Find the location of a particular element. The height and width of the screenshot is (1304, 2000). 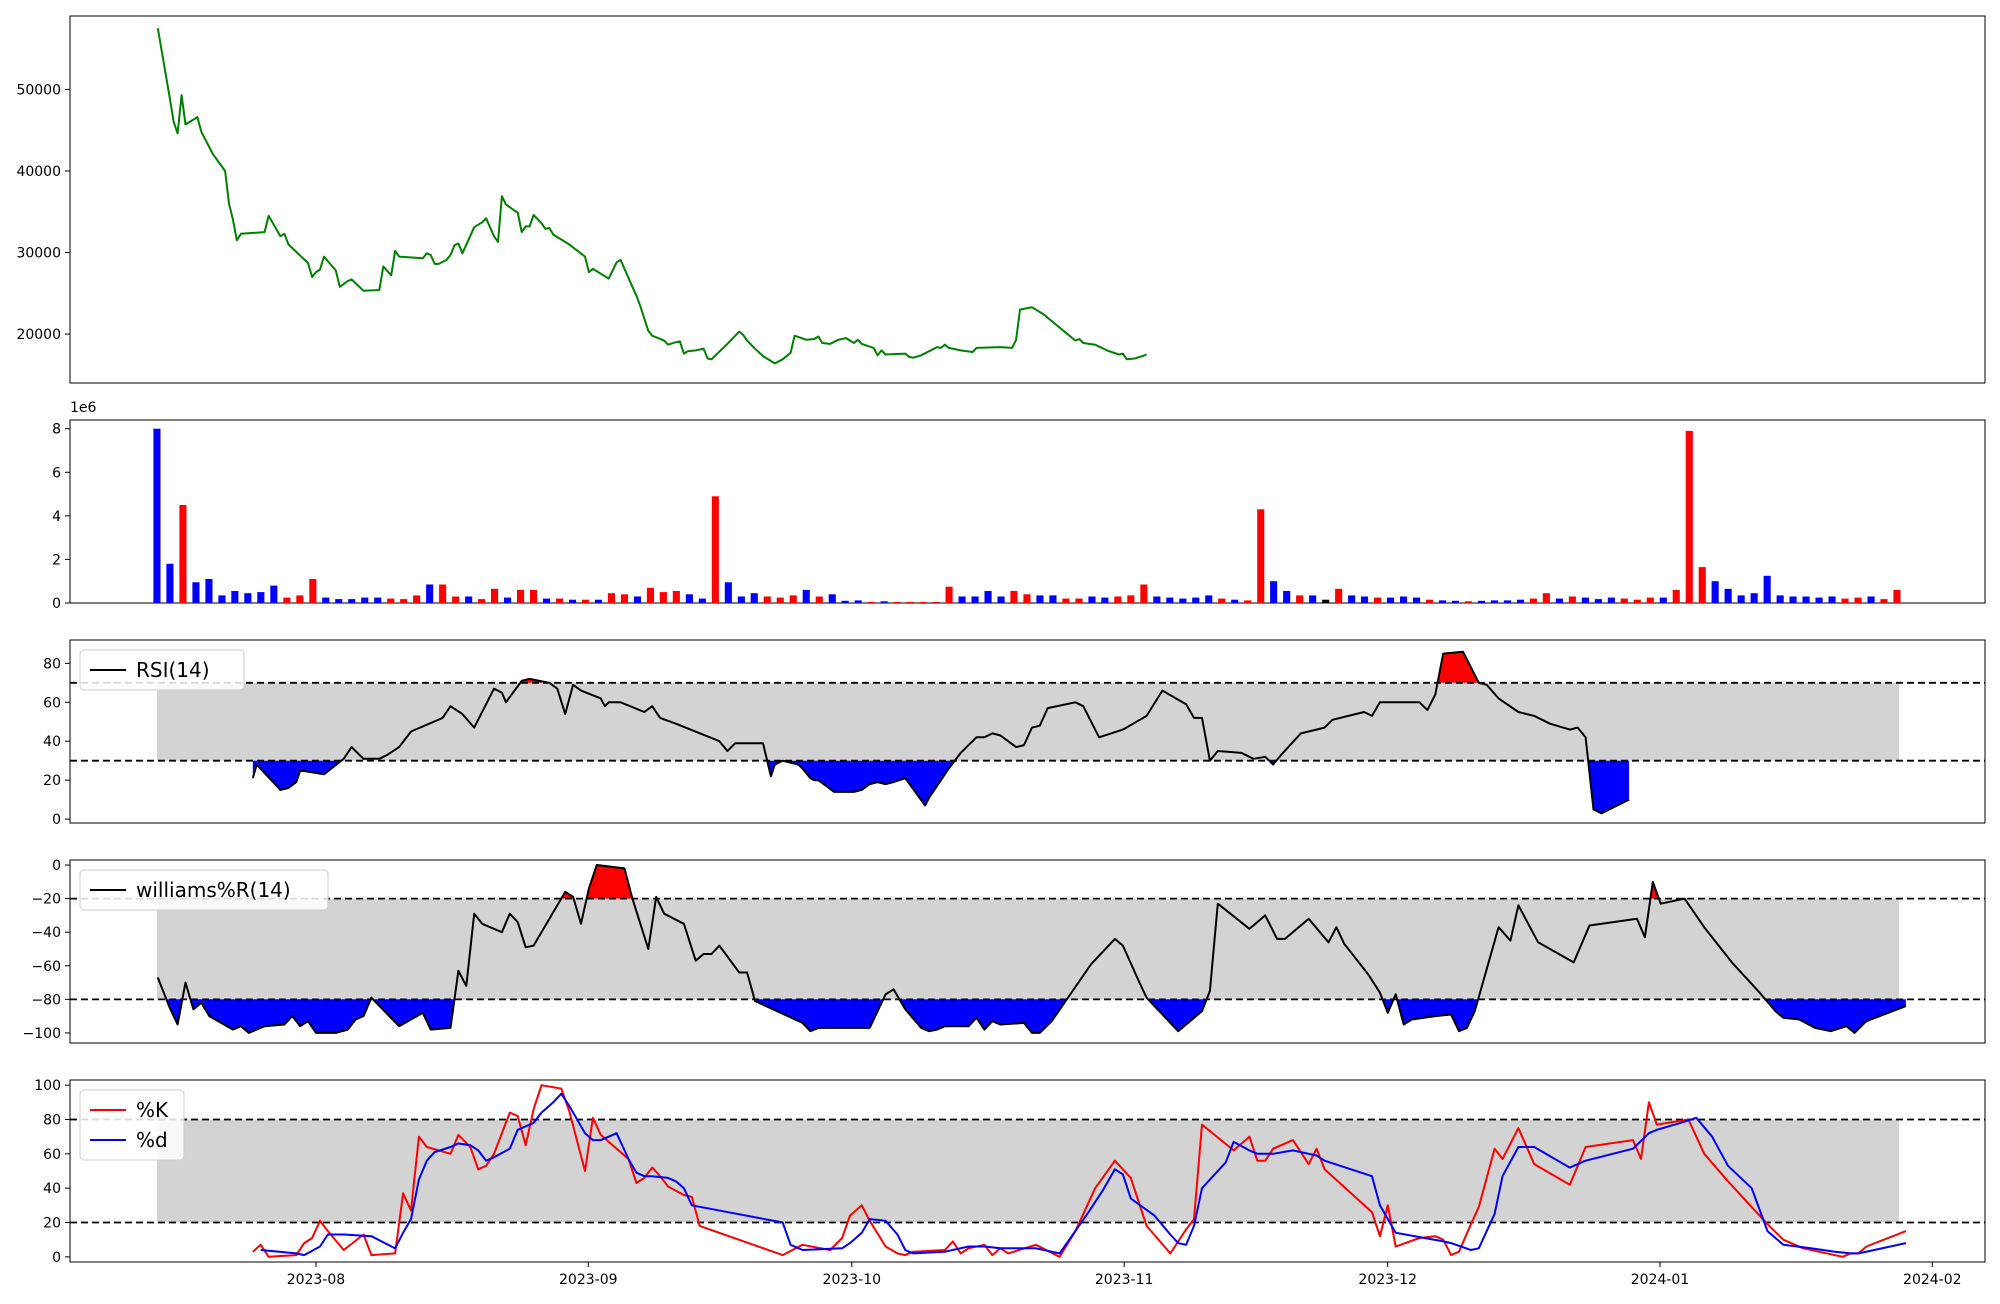

rsi-ytick-label: 80 is located at coordinates (52, 664).